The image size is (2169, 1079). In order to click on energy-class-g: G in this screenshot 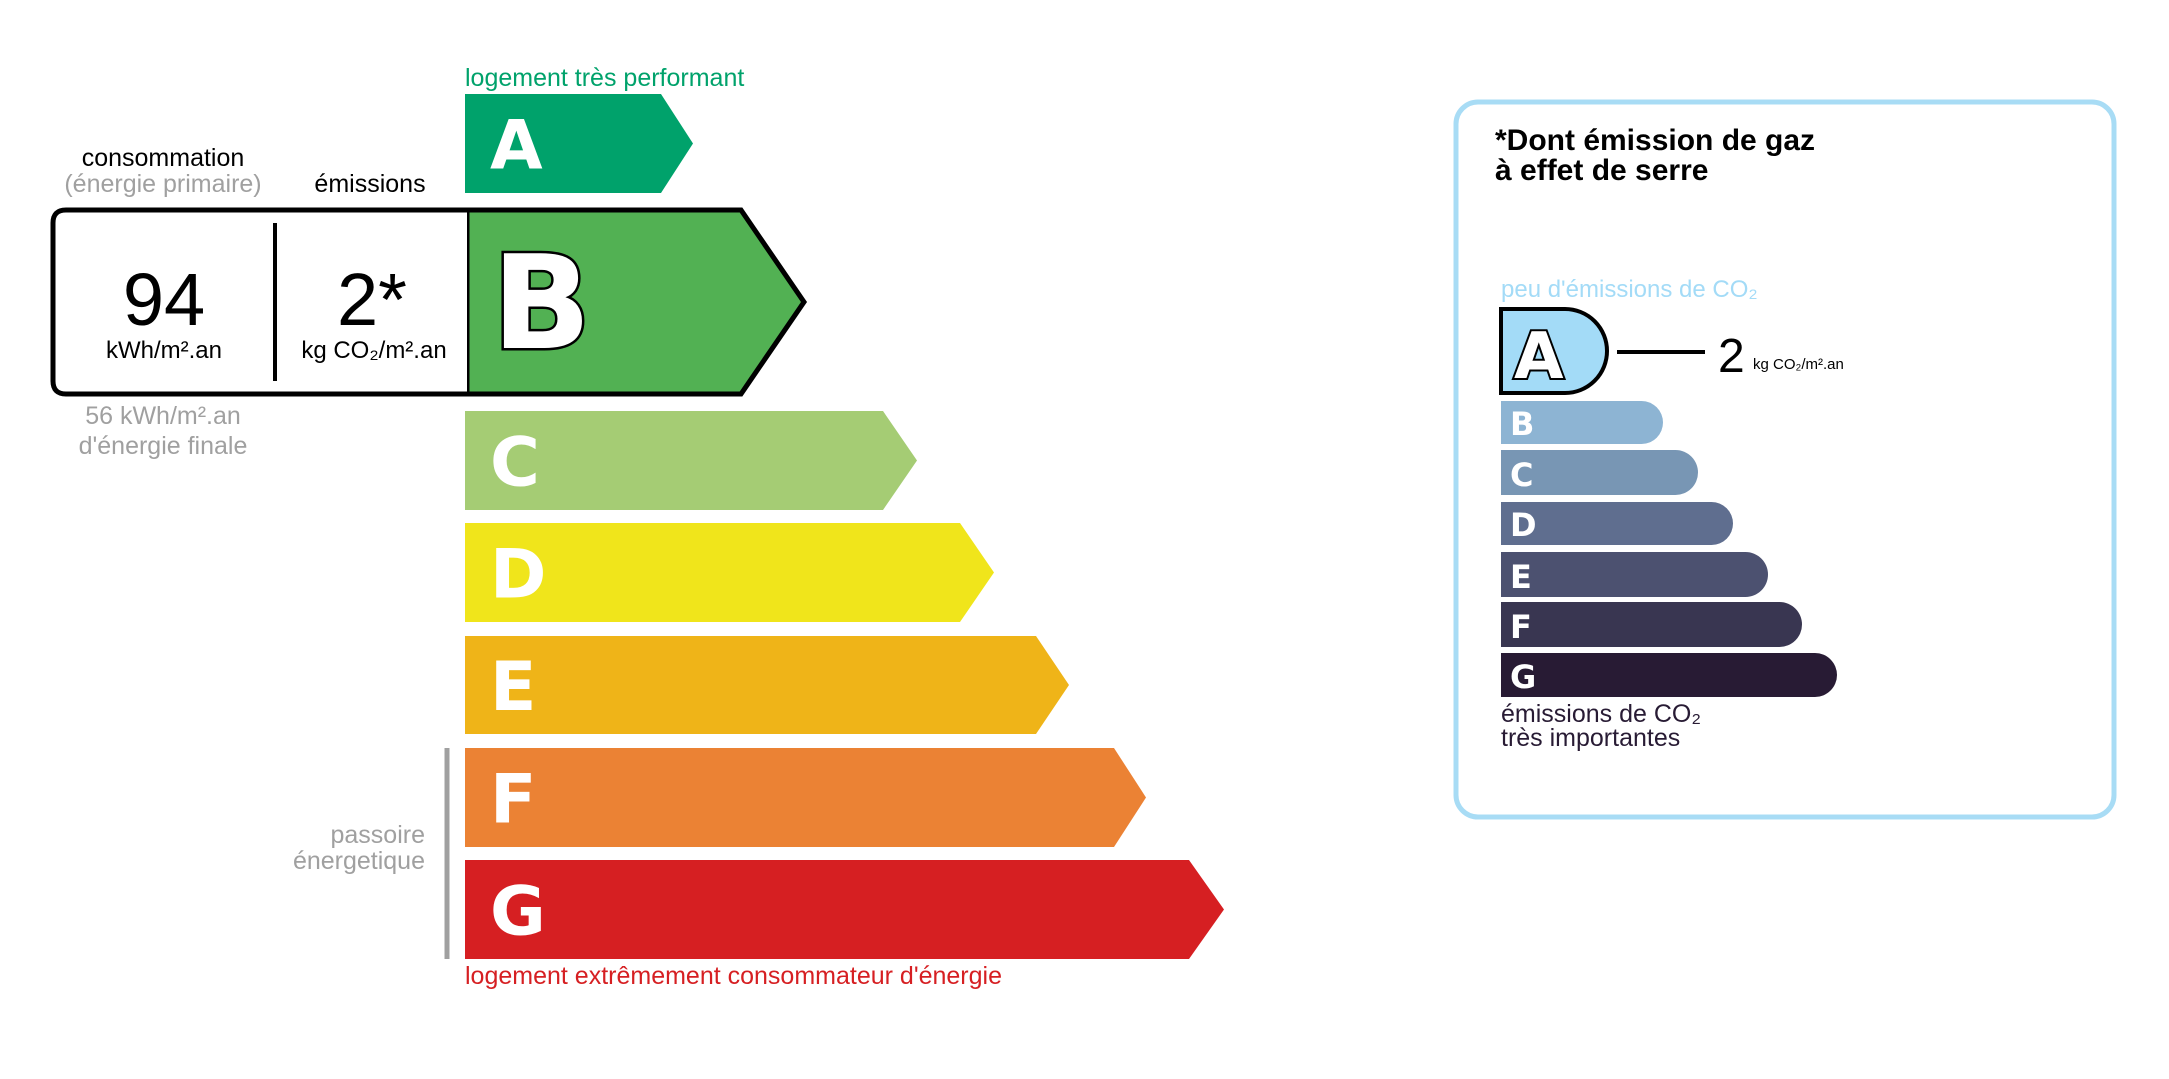, I will do `click(844, 909)`.